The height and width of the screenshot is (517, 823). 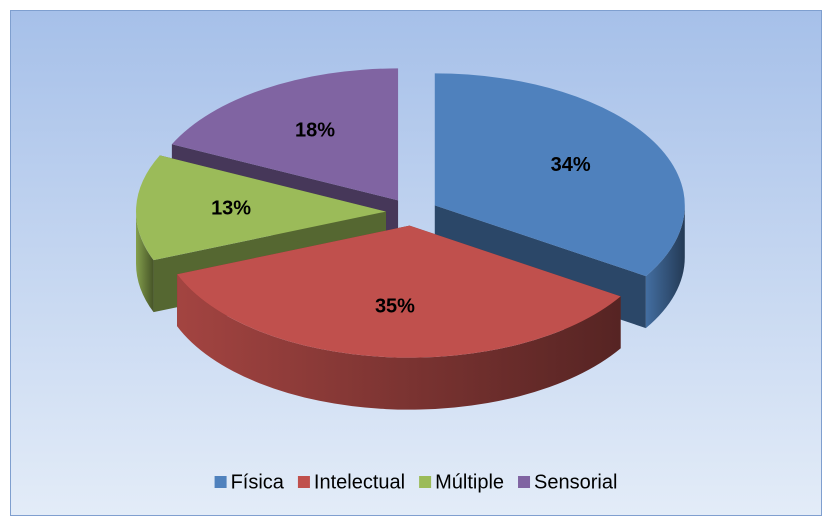 What do you see at coordinates (469, 482) in the screenshot?
I see `legend-label: Múltiple` at bounding box center [469, 482].